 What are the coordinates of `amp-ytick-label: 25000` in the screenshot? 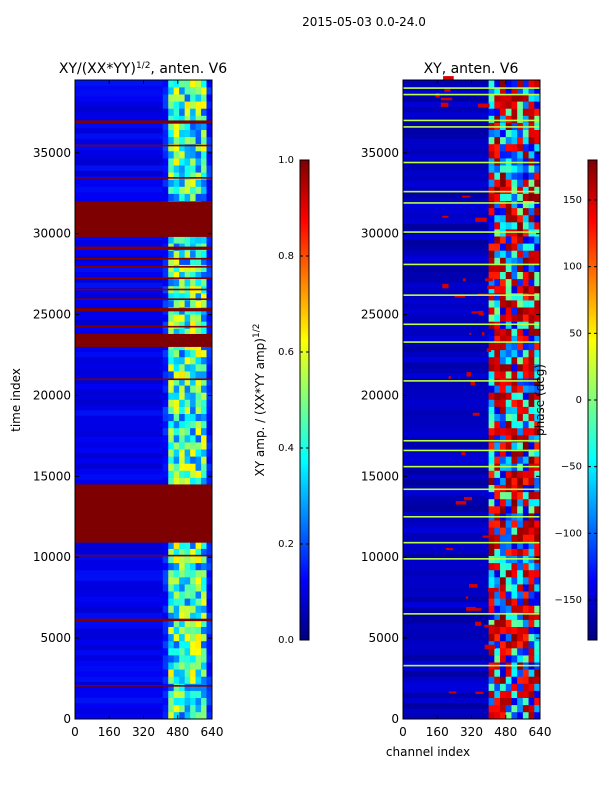 It's located at (52, 315).